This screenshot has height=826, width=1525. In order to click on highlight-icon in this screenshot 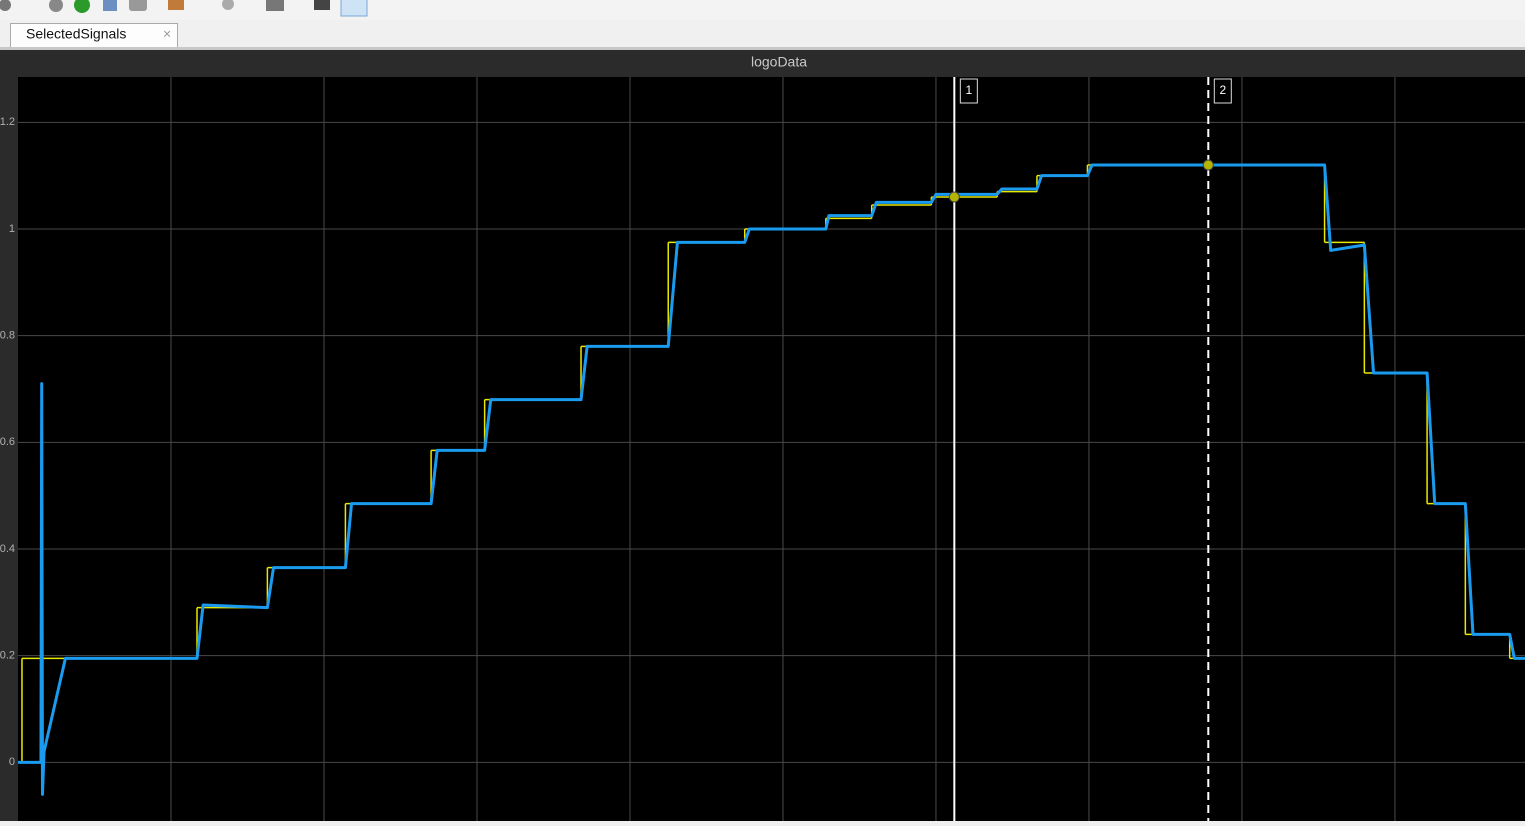, I will do `click(176, 5)`.